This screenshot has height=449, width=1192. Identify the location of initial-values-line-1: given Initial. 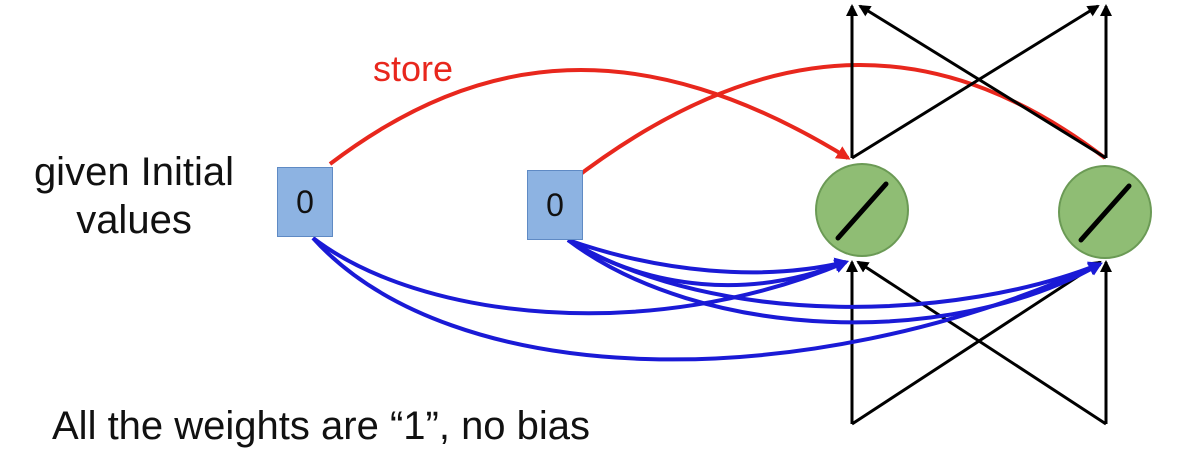
(134, 172).